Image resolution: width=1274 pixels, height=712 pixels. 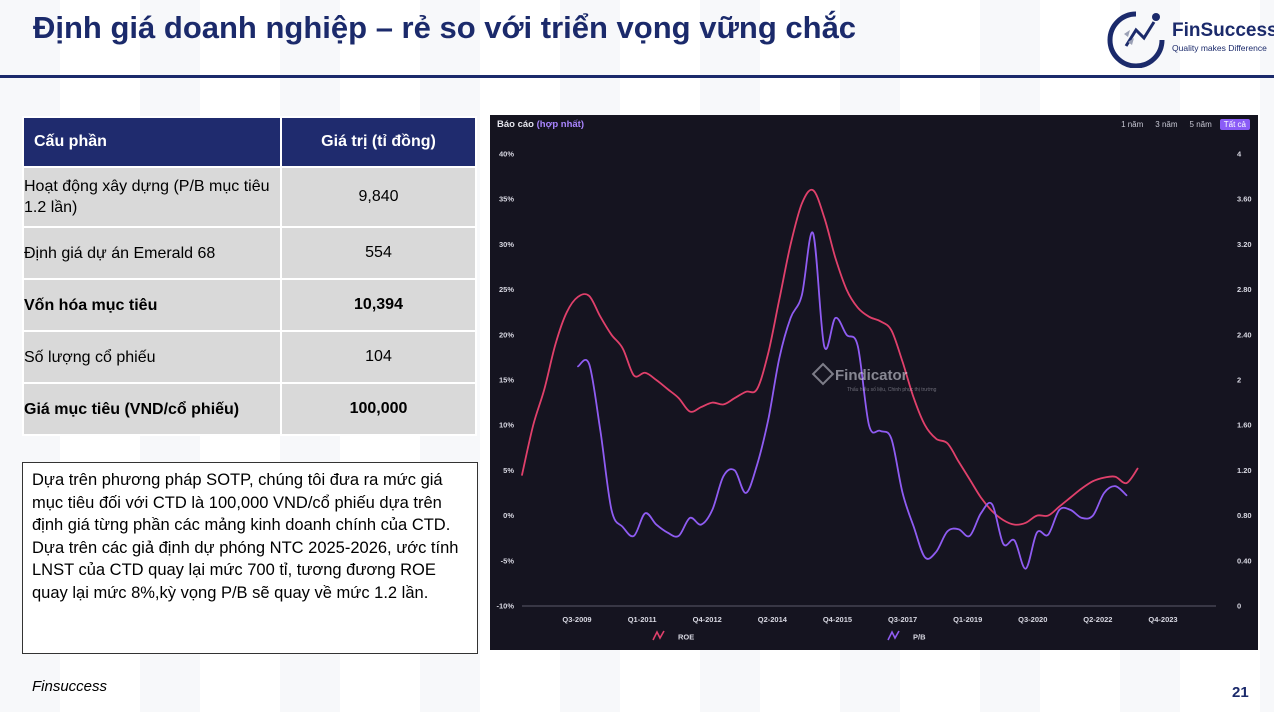 What do you see at coordinates (1240, 692) in the screenshot?
I see `page-number: 21` at bounding box center [1240, 692].